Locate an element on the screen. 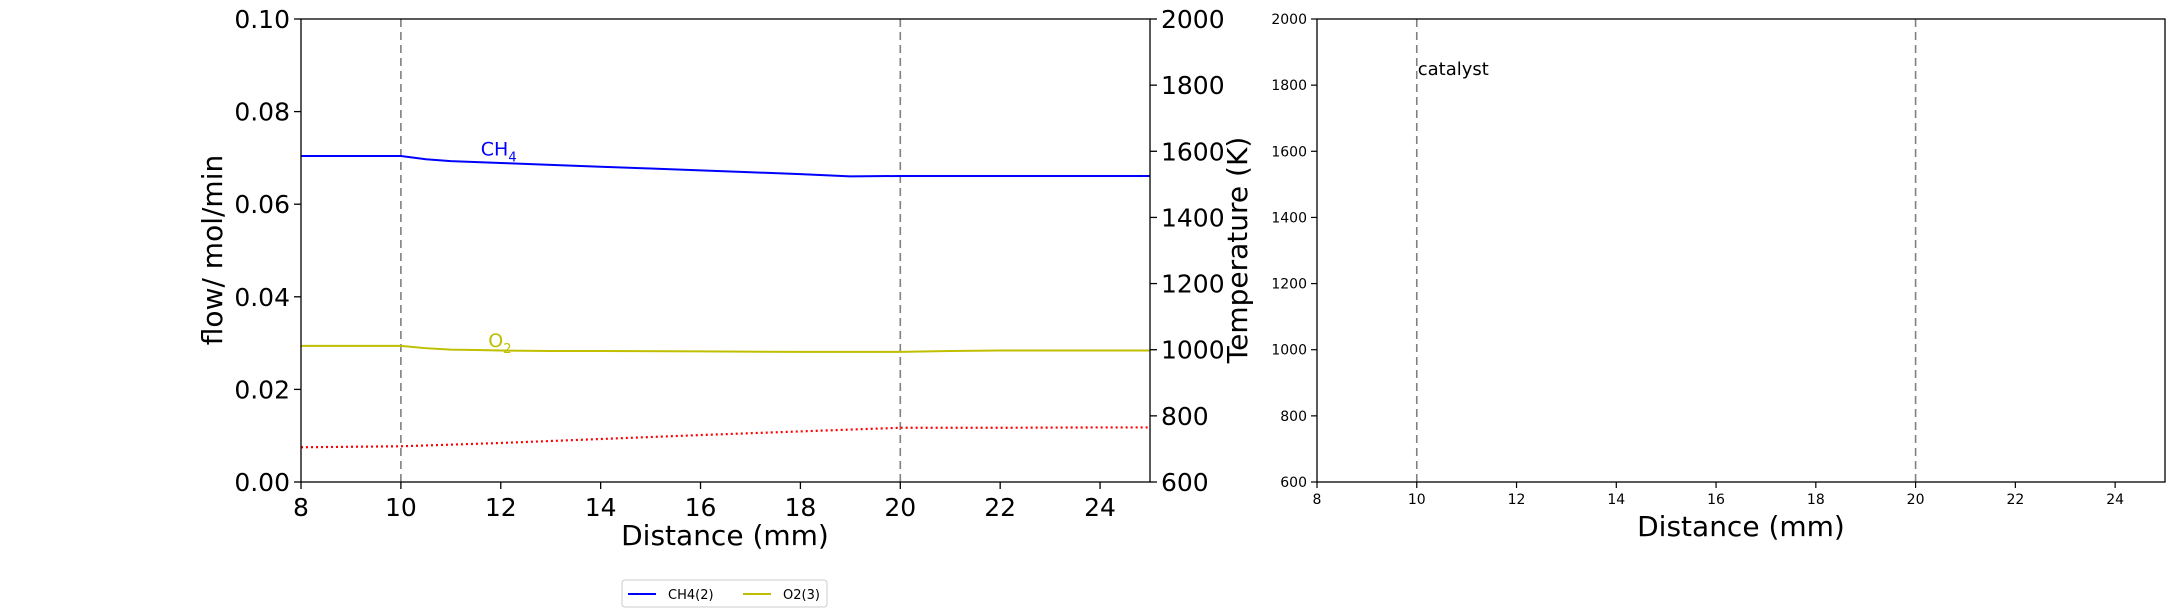 This screenshot has width=2173, height=615. right-x-tick-label: 8 is located at coordinates (1317, 500).